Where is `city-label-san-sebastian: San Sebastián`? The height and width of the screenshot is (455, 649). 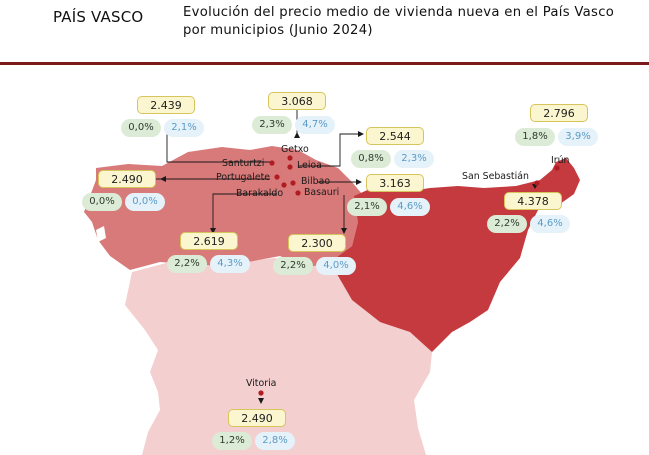
city-label-san-sebastian: San Sebastián is located at coordinates (495, 176).